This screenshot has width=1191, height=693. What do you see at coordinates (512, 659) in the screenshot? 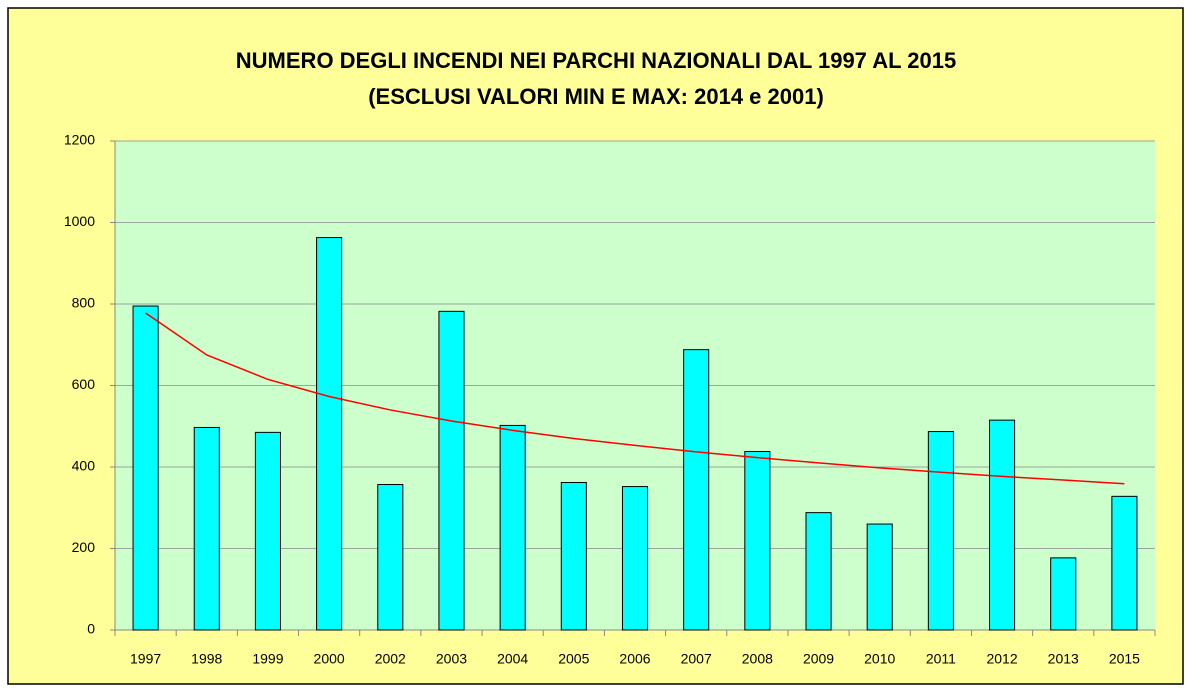
I see `x-tick-label: 2004` at bounding box center [512, 659].